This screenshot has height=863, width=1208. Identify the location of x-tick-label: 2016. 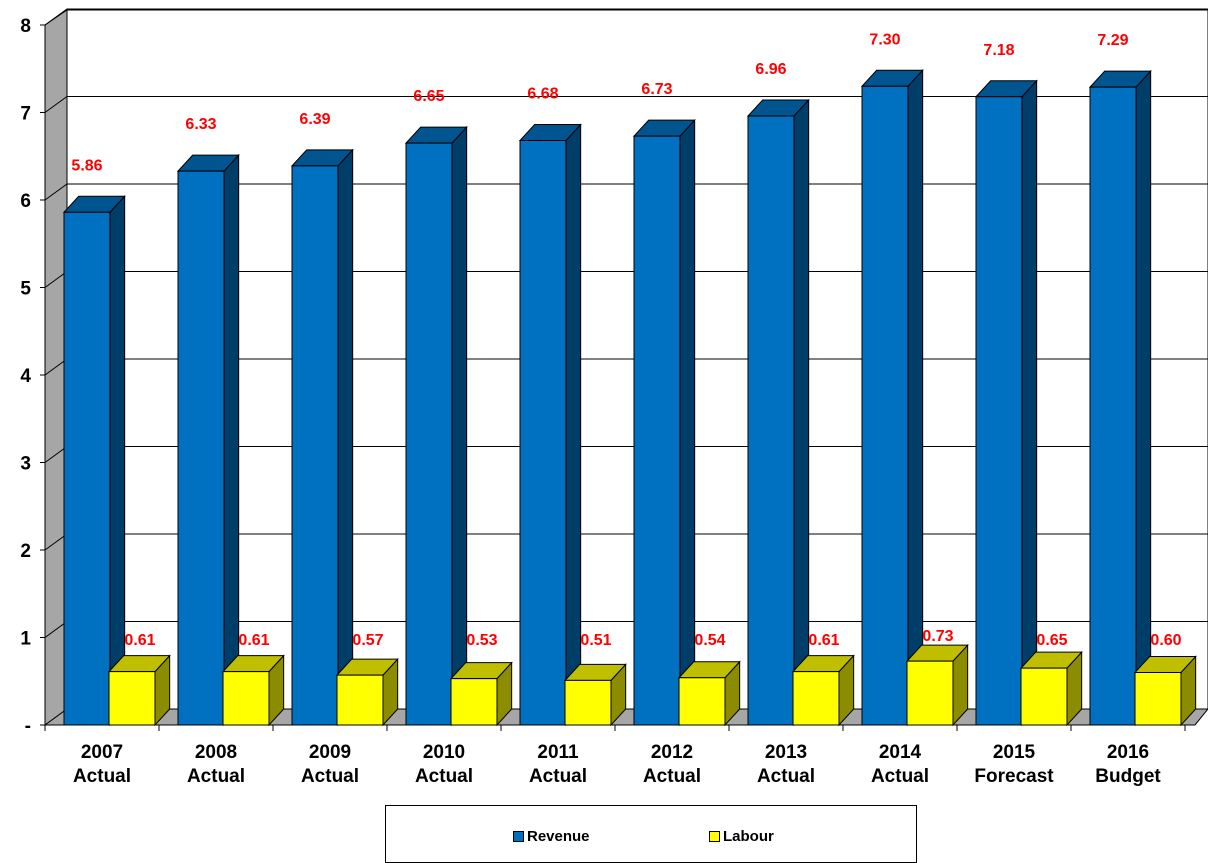
(1128, 752).